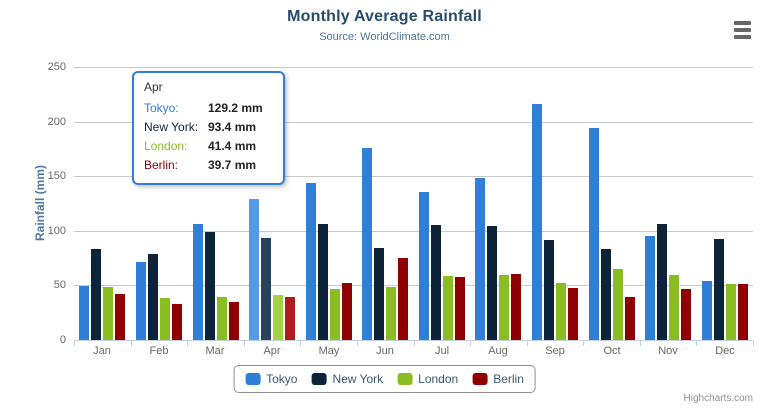 The image size is (769, 416). Describe the element at coordinates (171, 127) in the screenshot. I see `tooltip-series-label: New York:` at that location.